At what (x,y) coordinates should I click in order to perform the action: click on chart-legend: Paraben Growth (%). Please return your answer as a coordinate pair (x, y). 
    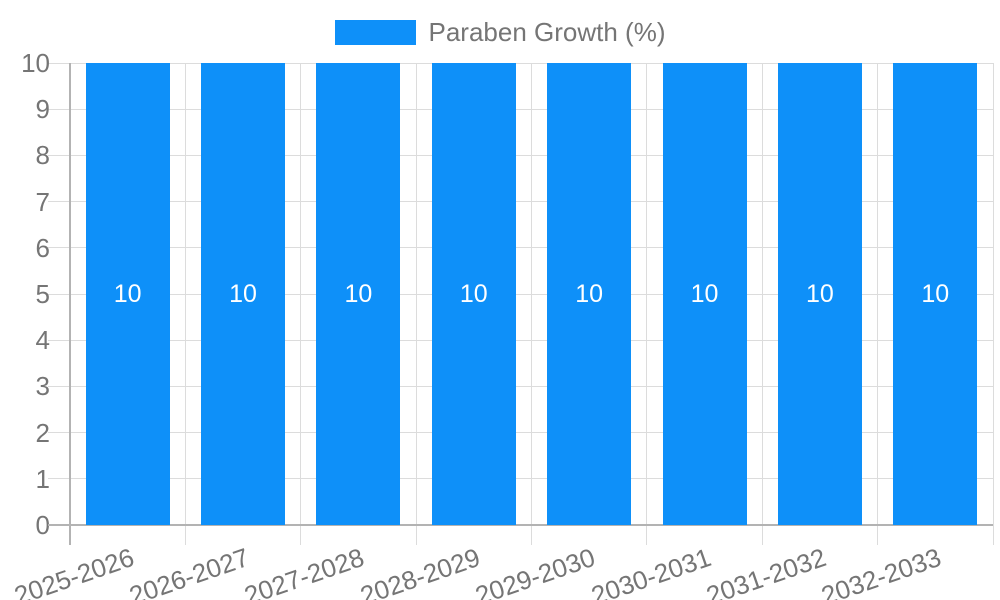
    Looking at the image, I should click on (500, 32).